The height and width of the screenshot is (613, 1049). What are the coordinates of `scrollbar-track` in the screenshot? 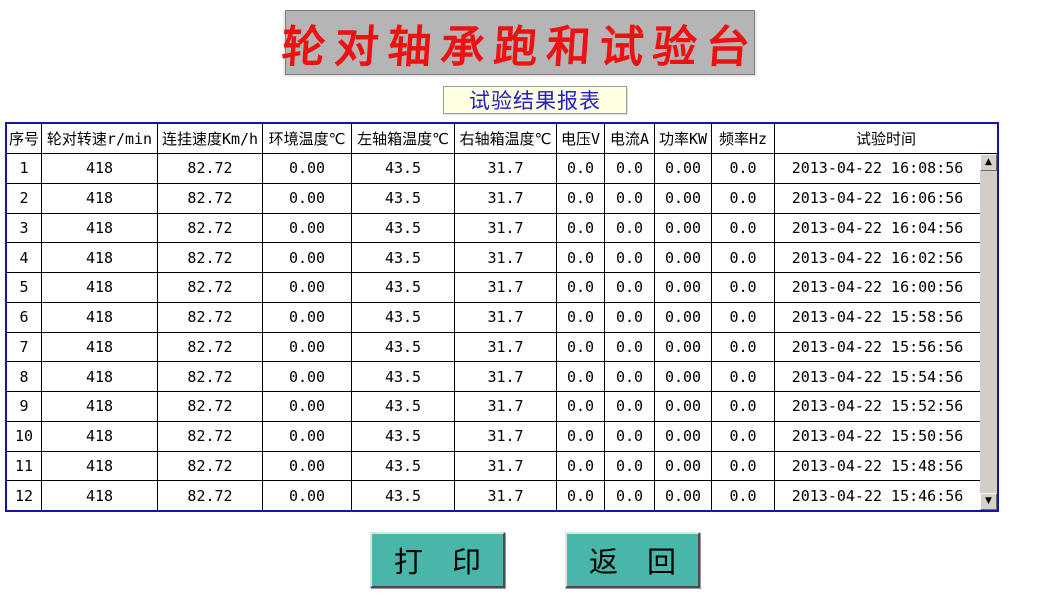 It's located at (988, 332).